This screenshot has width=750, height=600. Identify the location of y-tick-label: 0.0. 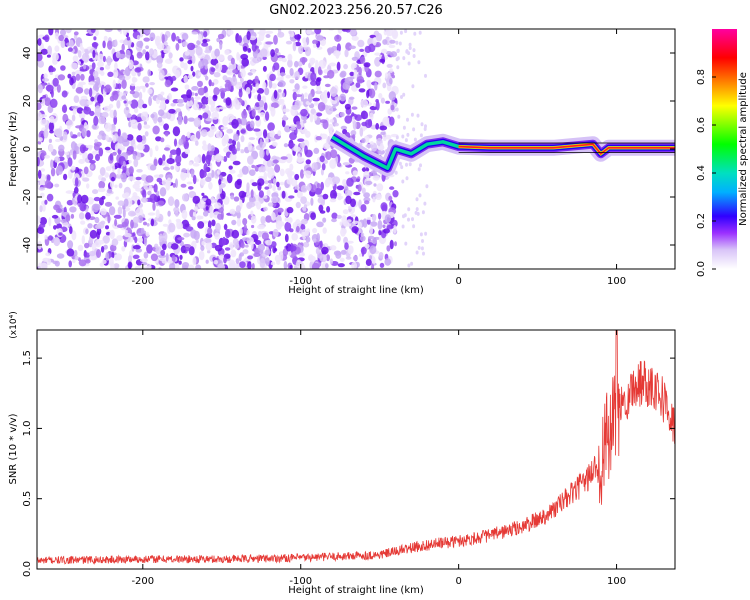
(27, 569).